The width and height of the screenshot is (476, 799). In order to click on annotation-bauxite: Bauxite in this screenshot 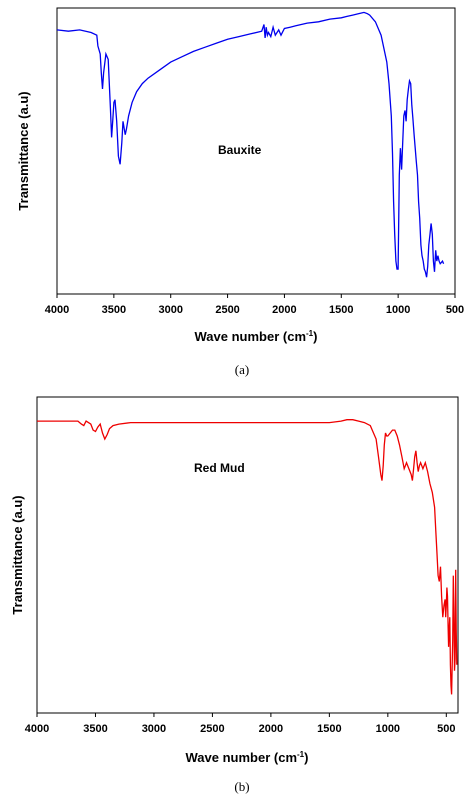, I will do `click(240, 150)`.